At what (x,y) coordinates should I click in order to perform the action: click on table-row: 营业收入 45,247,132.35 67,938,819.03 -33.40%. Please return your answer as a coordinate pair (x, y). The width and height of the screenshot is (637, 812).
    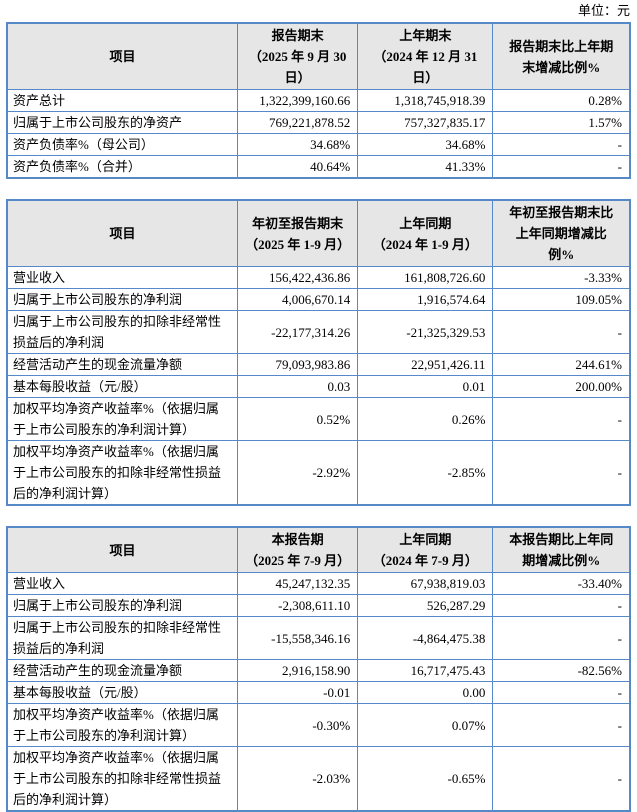
    Looking at the image, I should click on (318, 583).